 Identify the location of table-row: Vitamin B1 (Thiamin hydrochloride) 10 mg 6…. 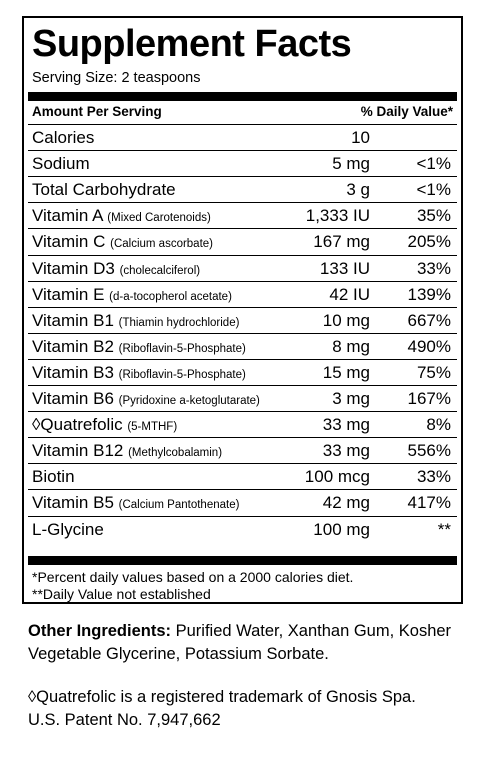
(242, 320).